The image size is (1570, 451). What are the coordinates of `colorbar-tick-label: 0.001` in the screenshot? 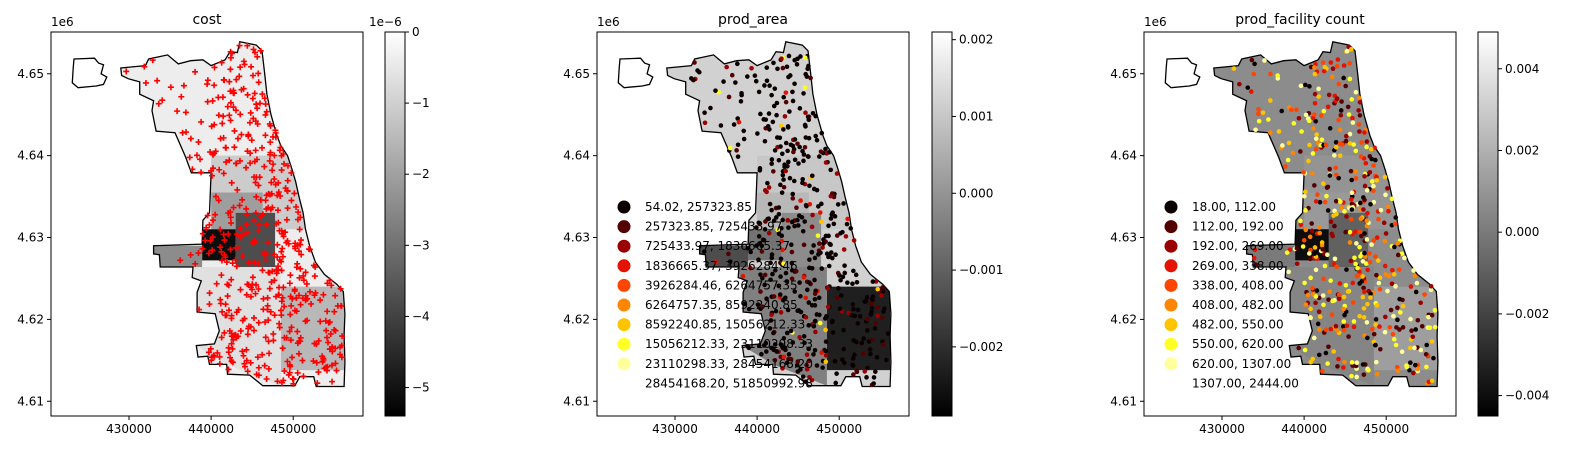 It's located at (976, 116).